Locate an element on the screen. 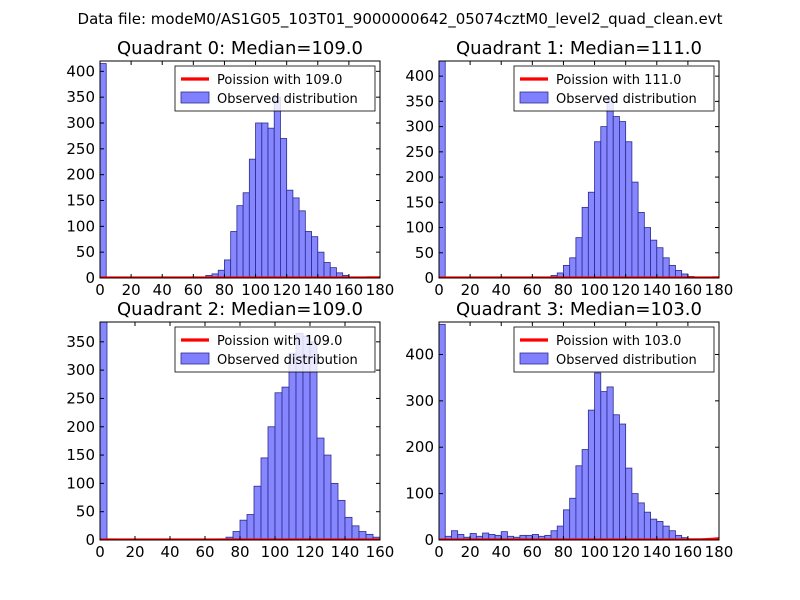 The image size is (800, 600). x-tick-label: 40 is located at coordinates (501, 552).